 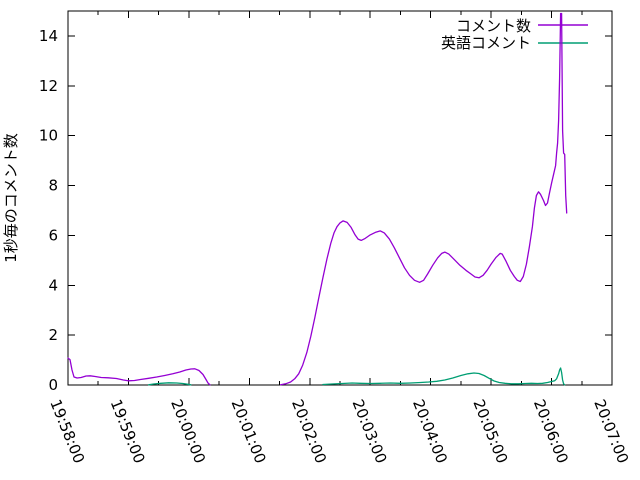 What do you see at coordinates (48, 86) in the screenshot?
I see `y-tick-label: 12` at bounding box center [48, 86].